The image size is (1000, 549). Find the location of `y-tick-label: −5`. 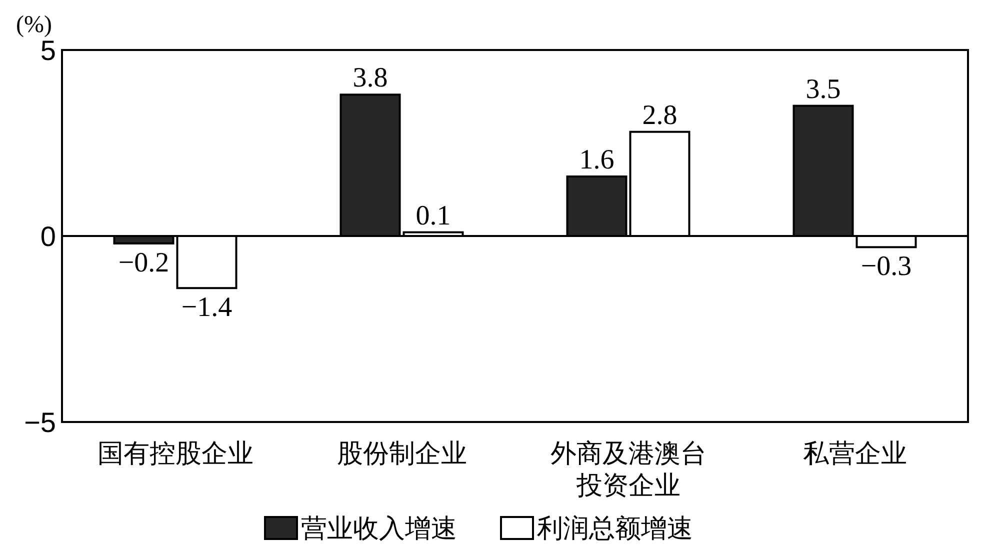

y-tick-label: −5 is located at coordinates (40, 422).